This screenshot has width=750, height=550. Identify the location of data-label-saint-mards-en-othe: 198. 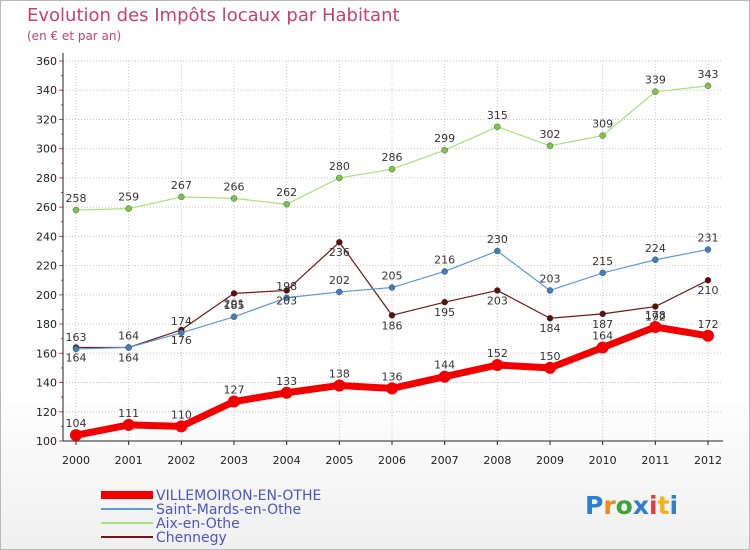
(286, 286).